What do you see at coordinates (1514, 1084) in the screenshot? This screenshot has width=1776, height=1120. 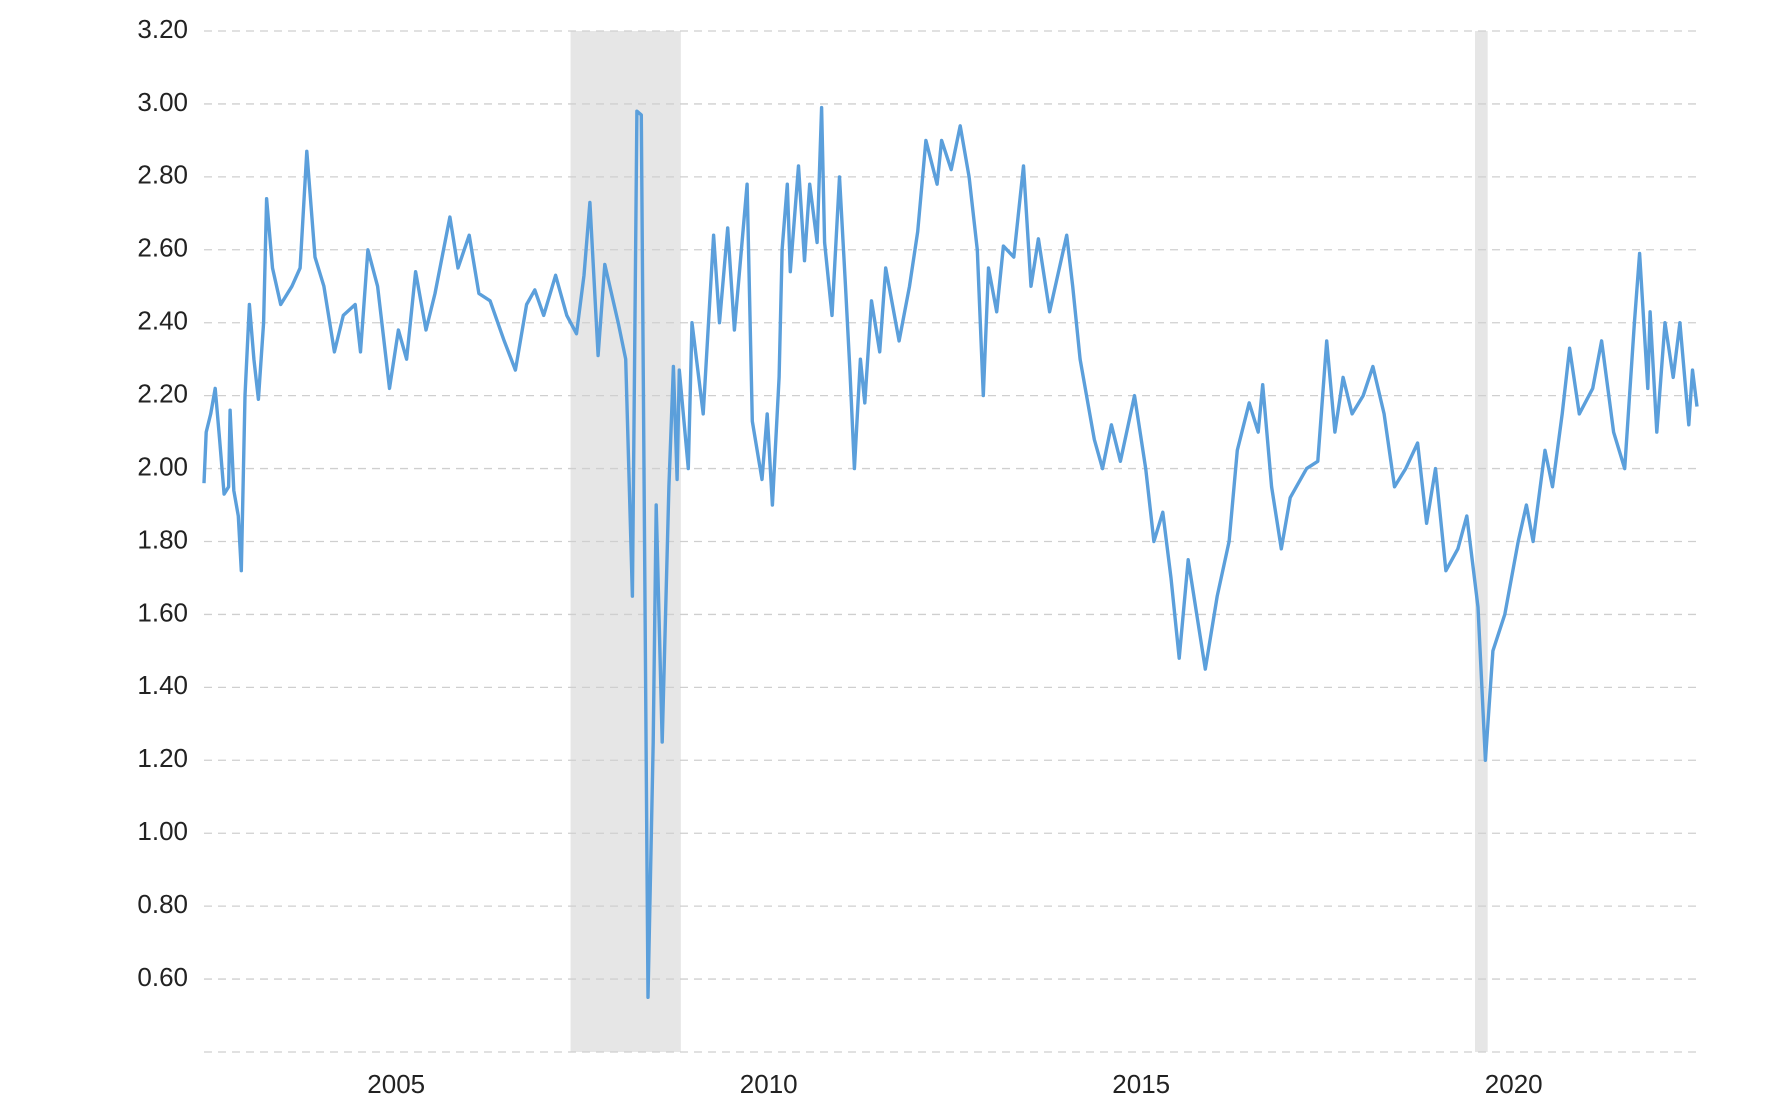 I see `x-tick-label: 2020` at bounding box center [1514, 1084].